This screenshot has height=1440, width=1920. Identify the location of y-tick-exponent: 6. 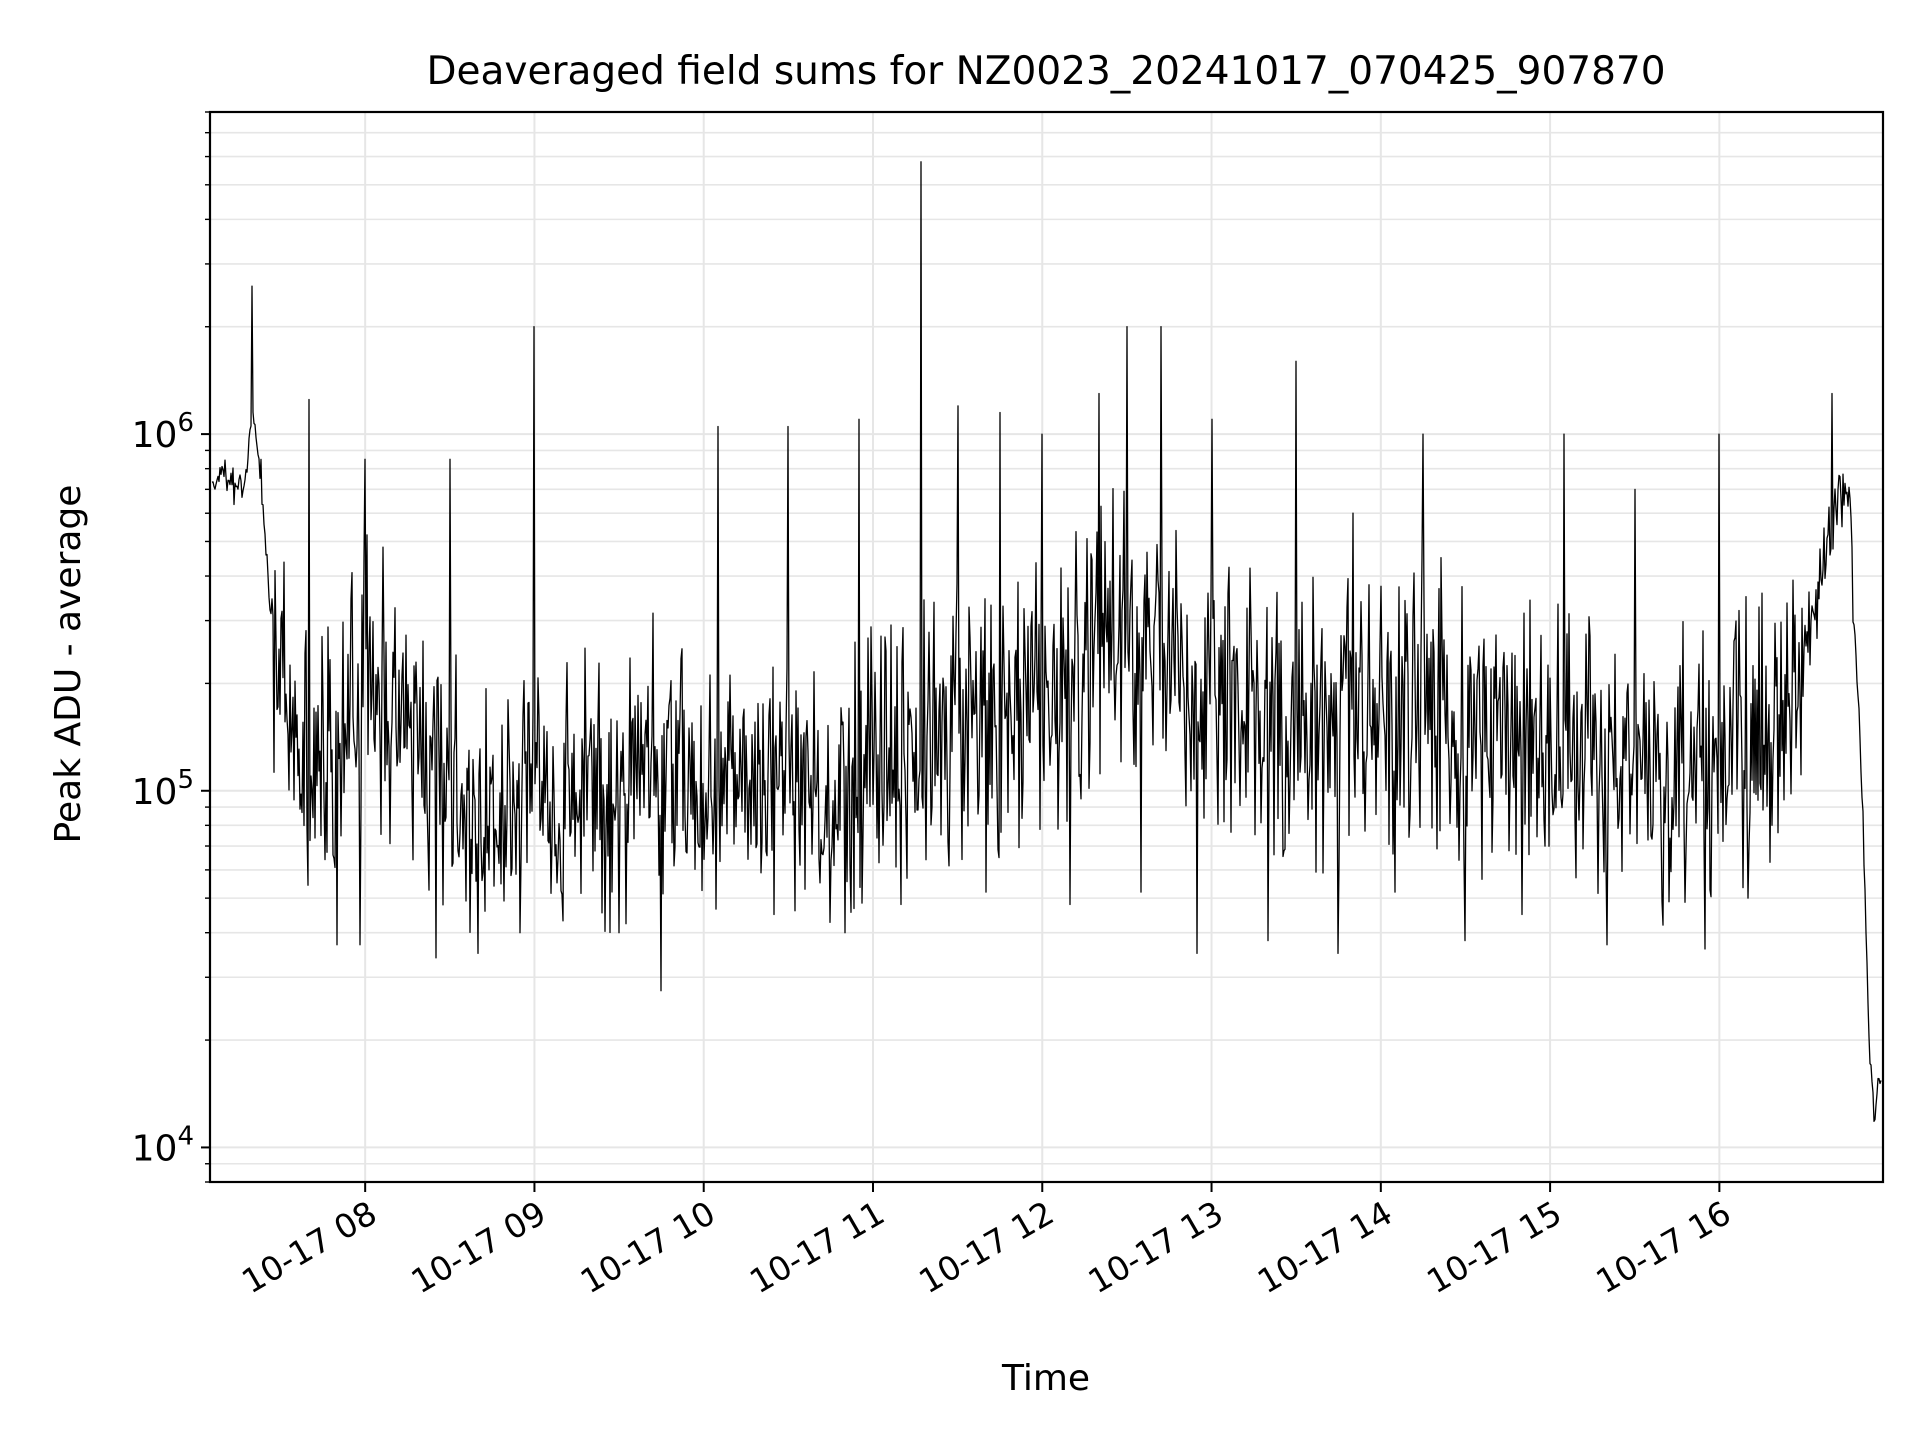
(185, 423).